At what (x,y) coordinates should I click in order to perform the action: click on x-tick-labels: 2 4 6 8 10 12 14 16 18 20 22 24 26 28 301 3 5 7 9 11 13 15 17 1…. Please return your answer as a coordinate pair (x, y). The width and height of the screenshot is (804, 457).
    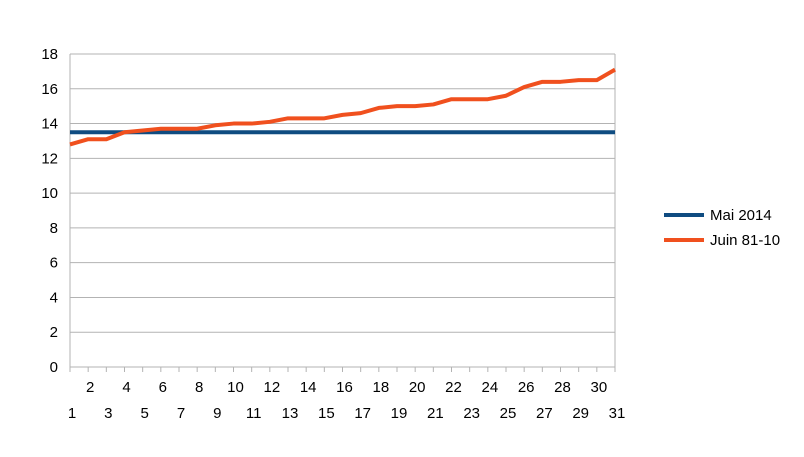
    Looking at the image, I should click on (347, 400).